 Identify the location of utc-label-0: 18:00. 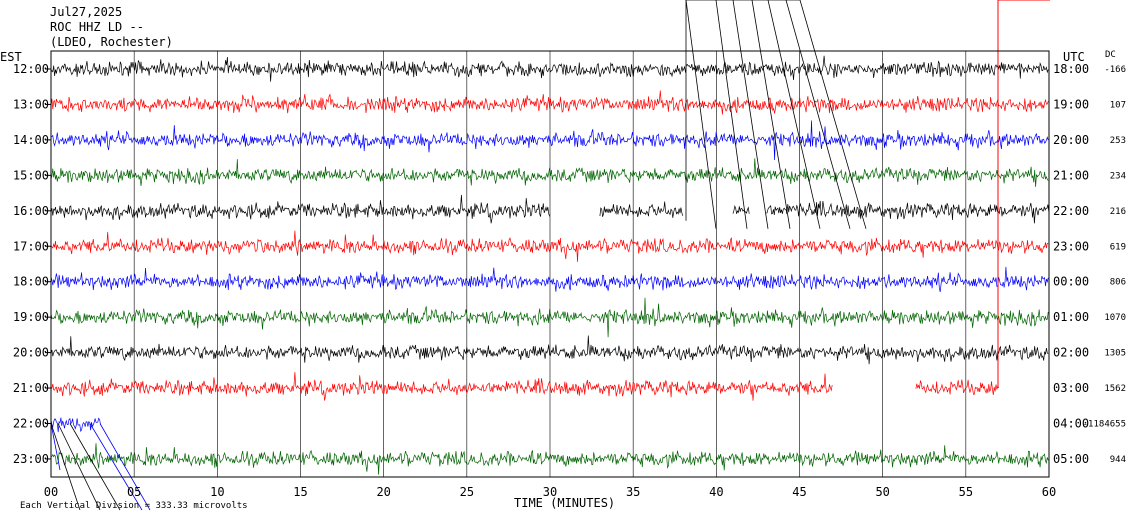
(1071, 69).